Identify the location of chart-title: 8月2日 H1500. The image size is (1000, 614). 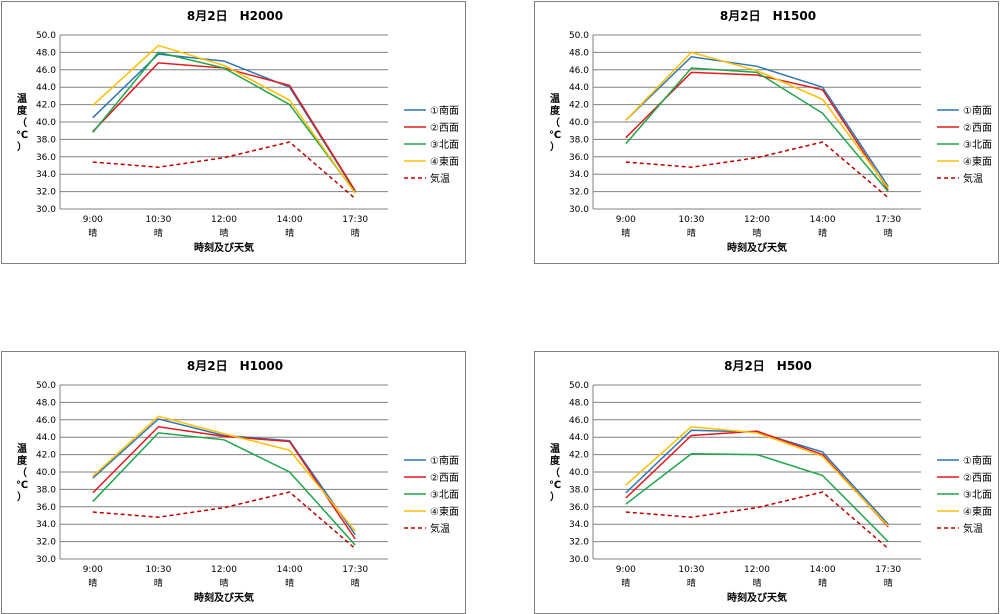
(768, 16).